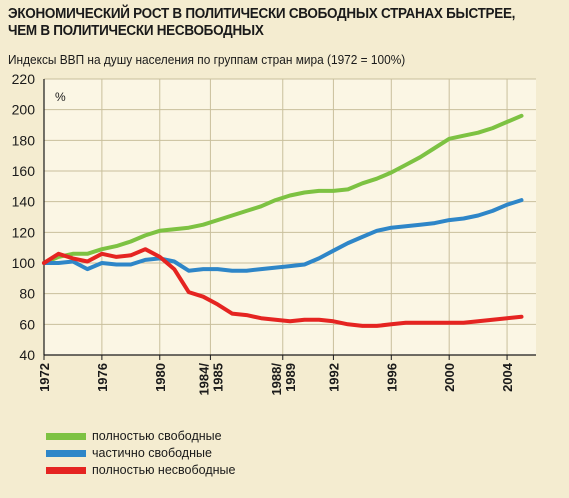 This screenshot has height=498, width=569. I want to click on y-tick-label-120: 120, so click(24, 232).